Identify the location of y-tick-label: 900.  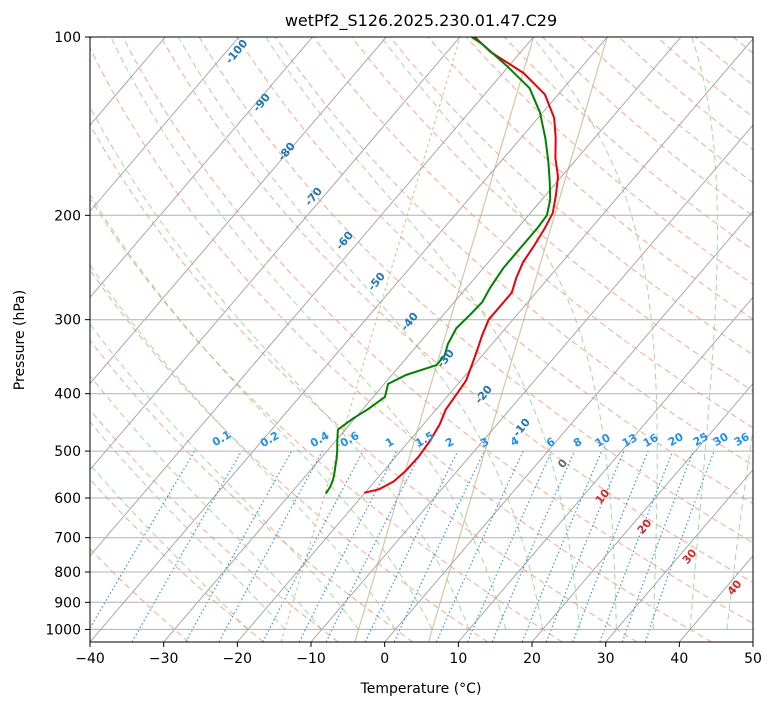
(67, 603).